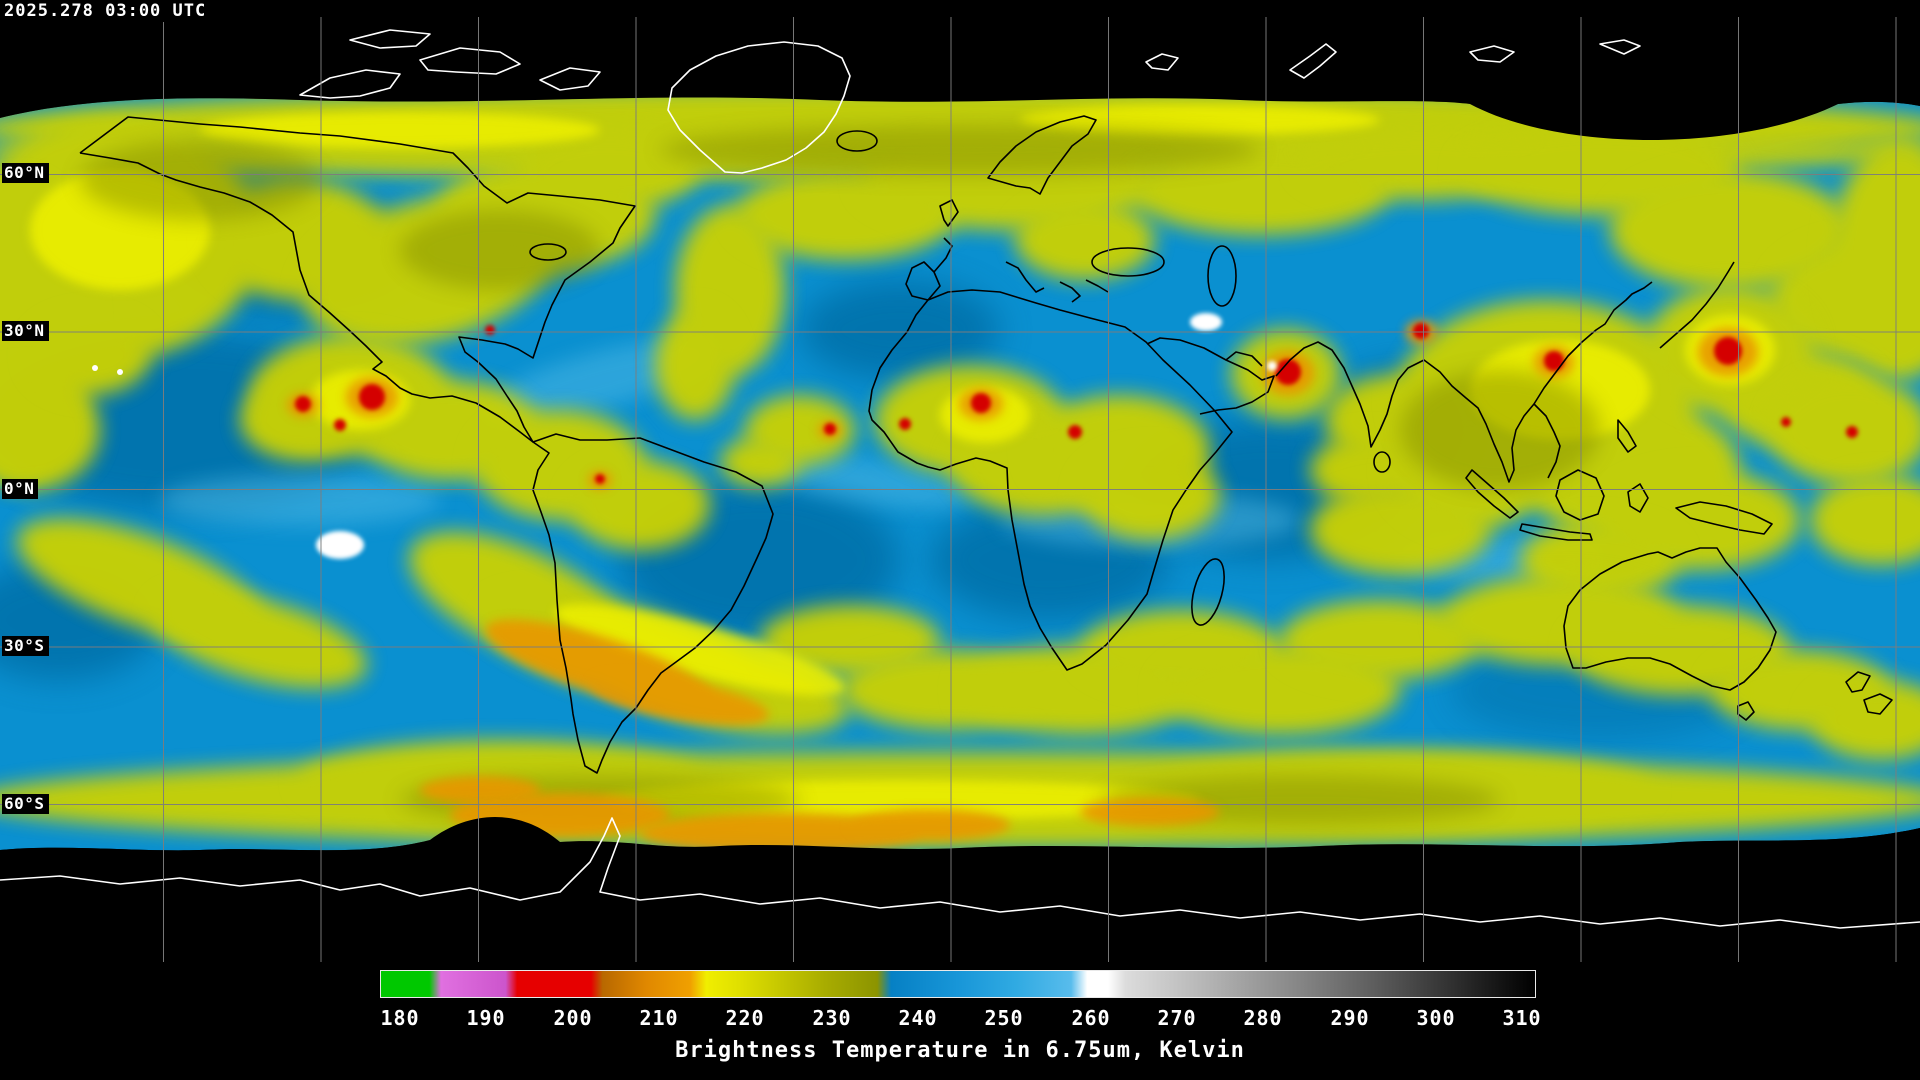  I want to click on colorbar-tick-240: 240, so click(918, 1018).